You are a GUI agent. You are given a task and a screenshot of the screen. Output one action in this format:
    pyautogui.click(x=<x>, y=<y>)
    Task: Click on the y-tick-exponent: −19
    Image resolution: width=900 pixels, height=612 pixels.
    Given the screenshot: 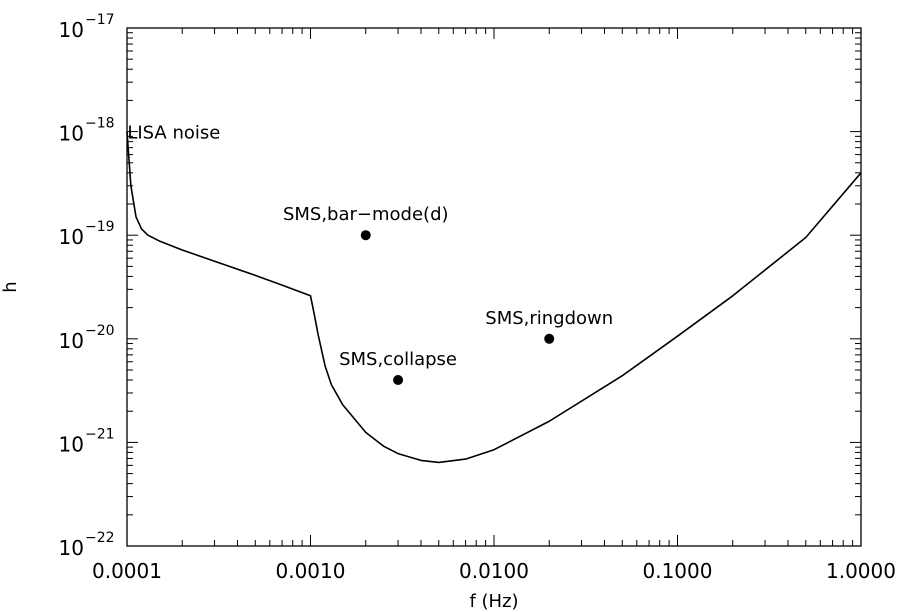 What is the action you would take?
    pyautogui.click(x=100, y=227)
    